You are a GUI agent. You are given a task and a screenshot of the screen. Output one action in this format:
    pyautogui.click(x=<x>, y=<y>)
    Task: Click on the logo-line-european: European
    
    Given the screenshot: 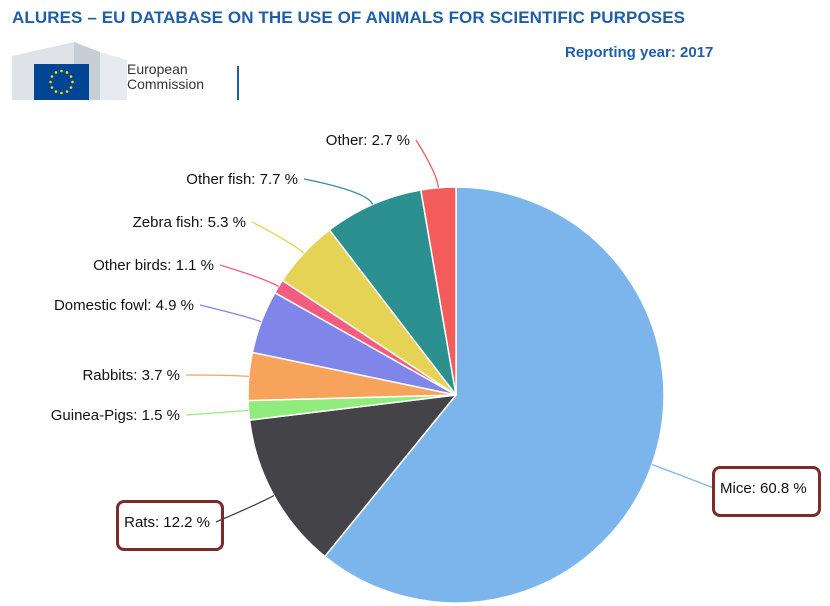 What is the action you would take?
    pyautogui.click(x=157, y=69)
    